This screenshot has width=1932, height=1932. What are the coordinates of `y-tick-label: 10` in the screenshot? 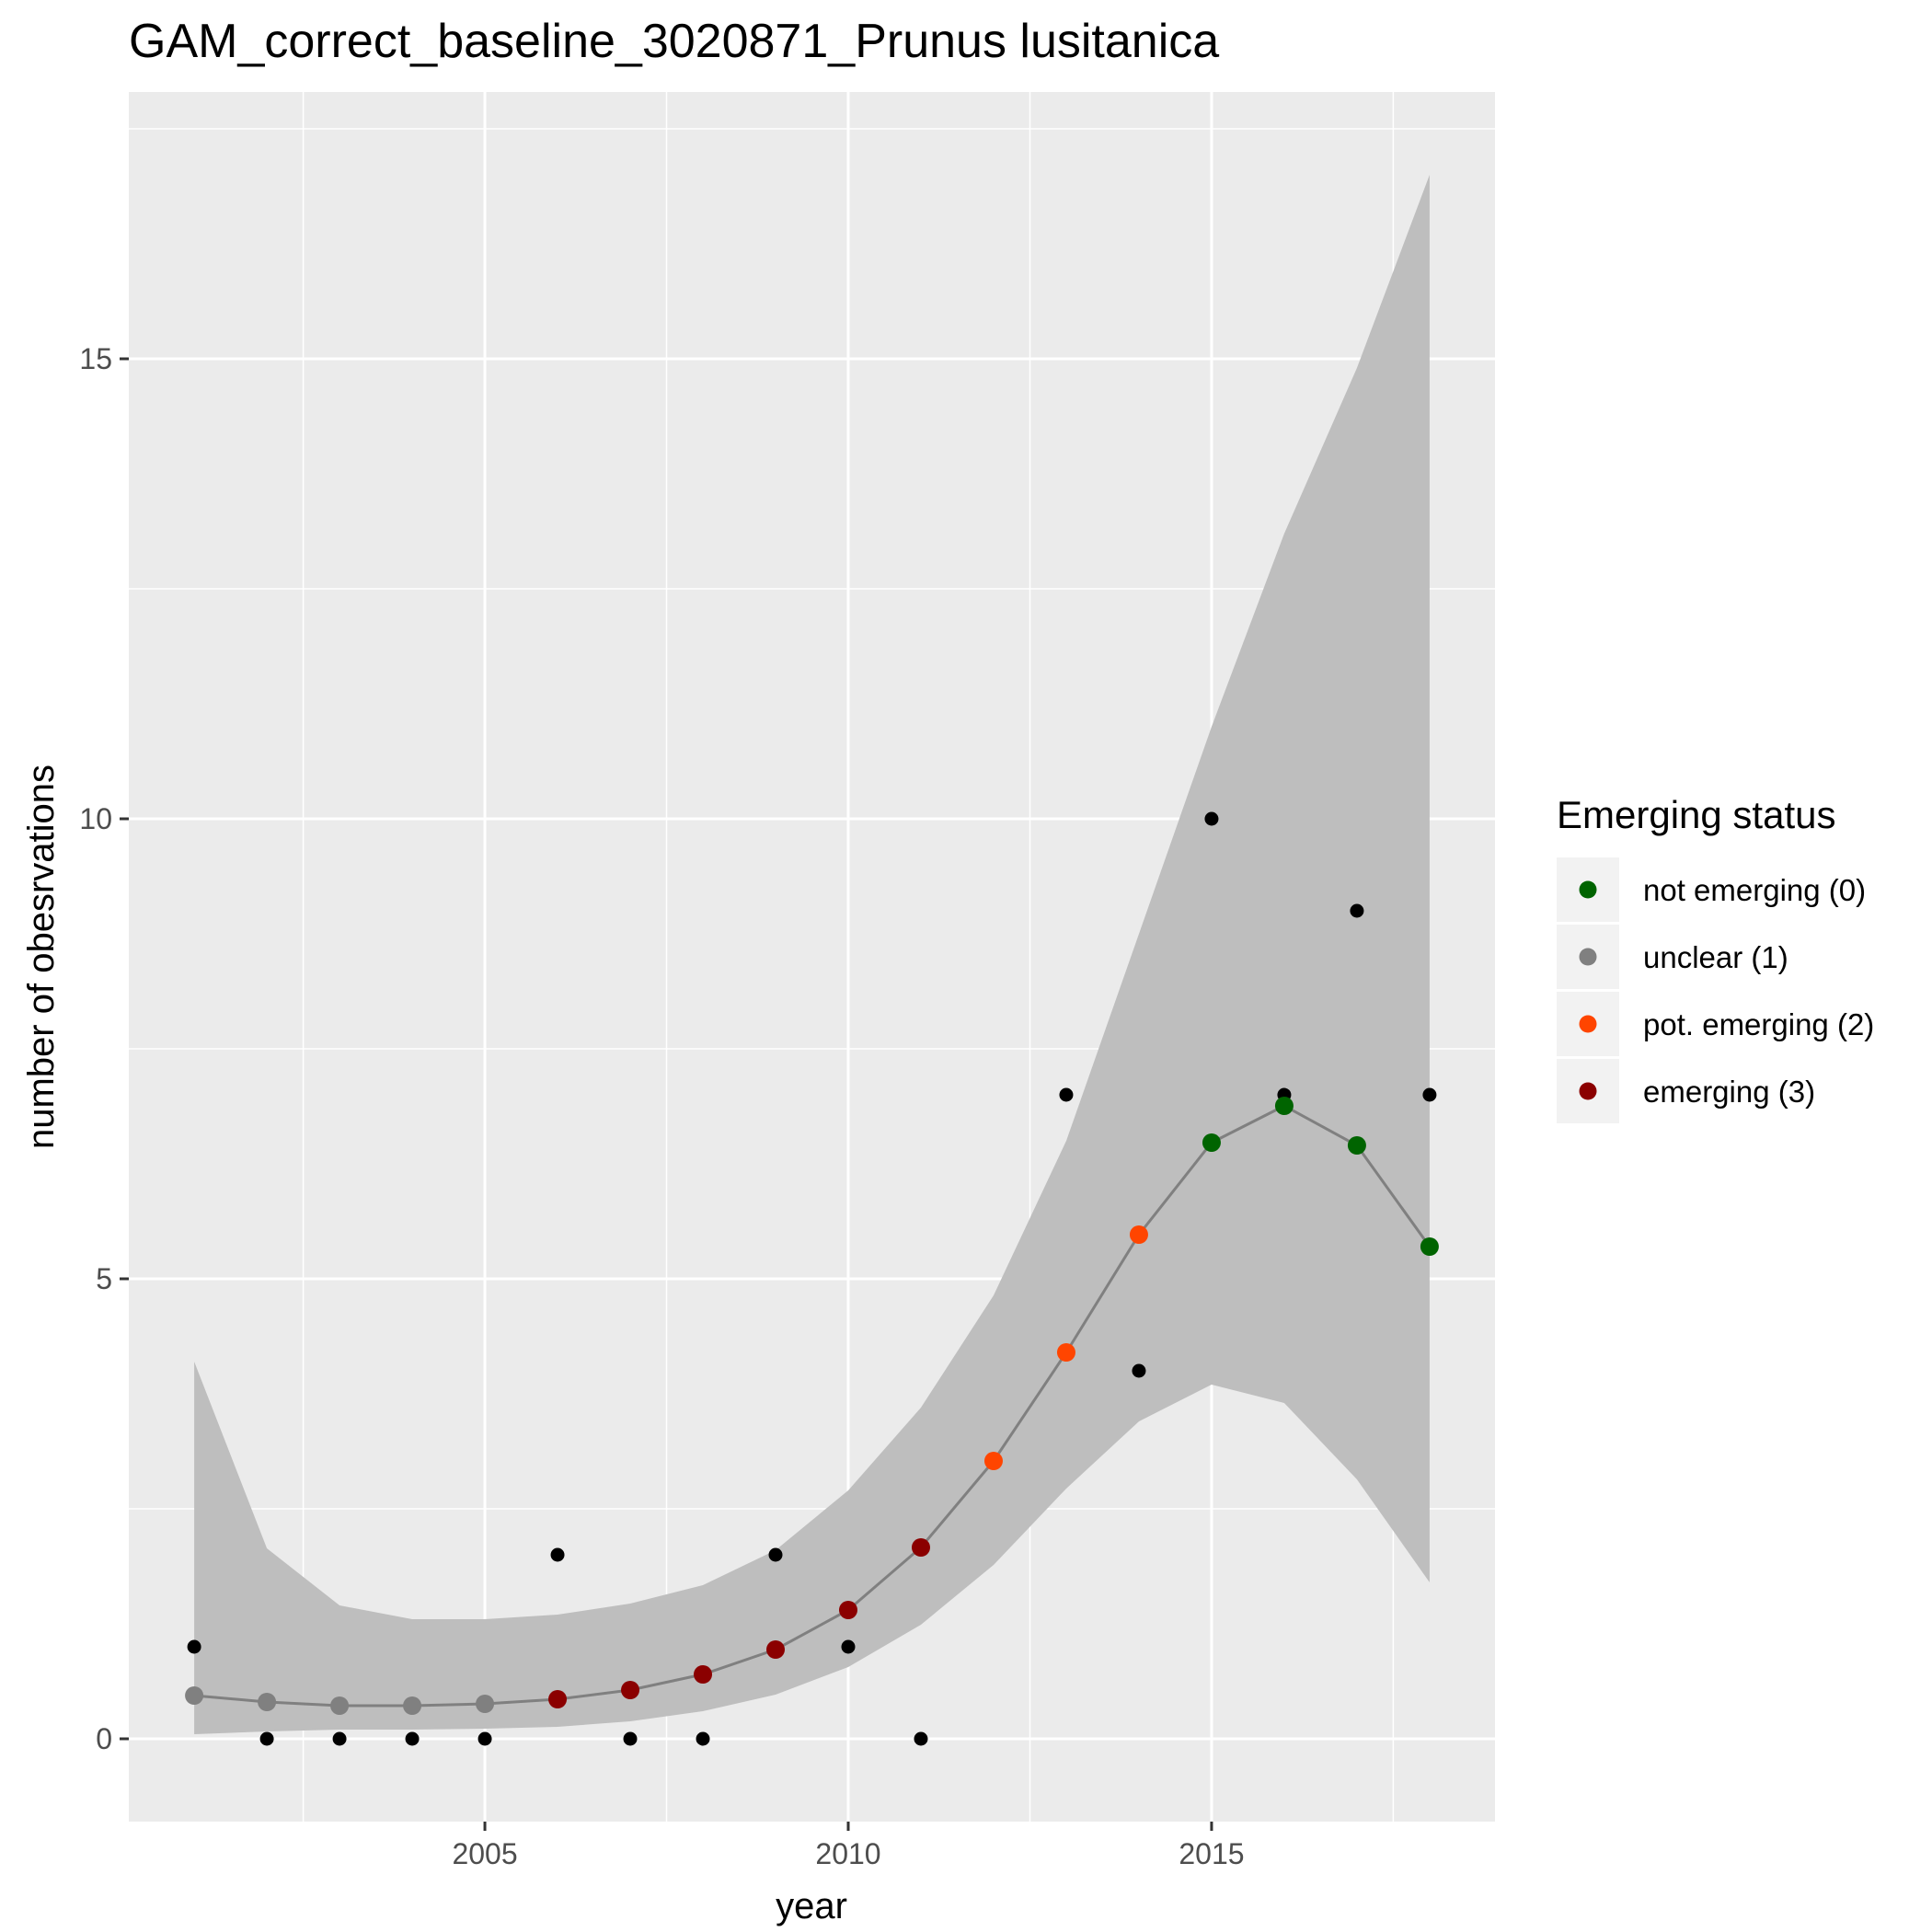 It's located at (95, 818).